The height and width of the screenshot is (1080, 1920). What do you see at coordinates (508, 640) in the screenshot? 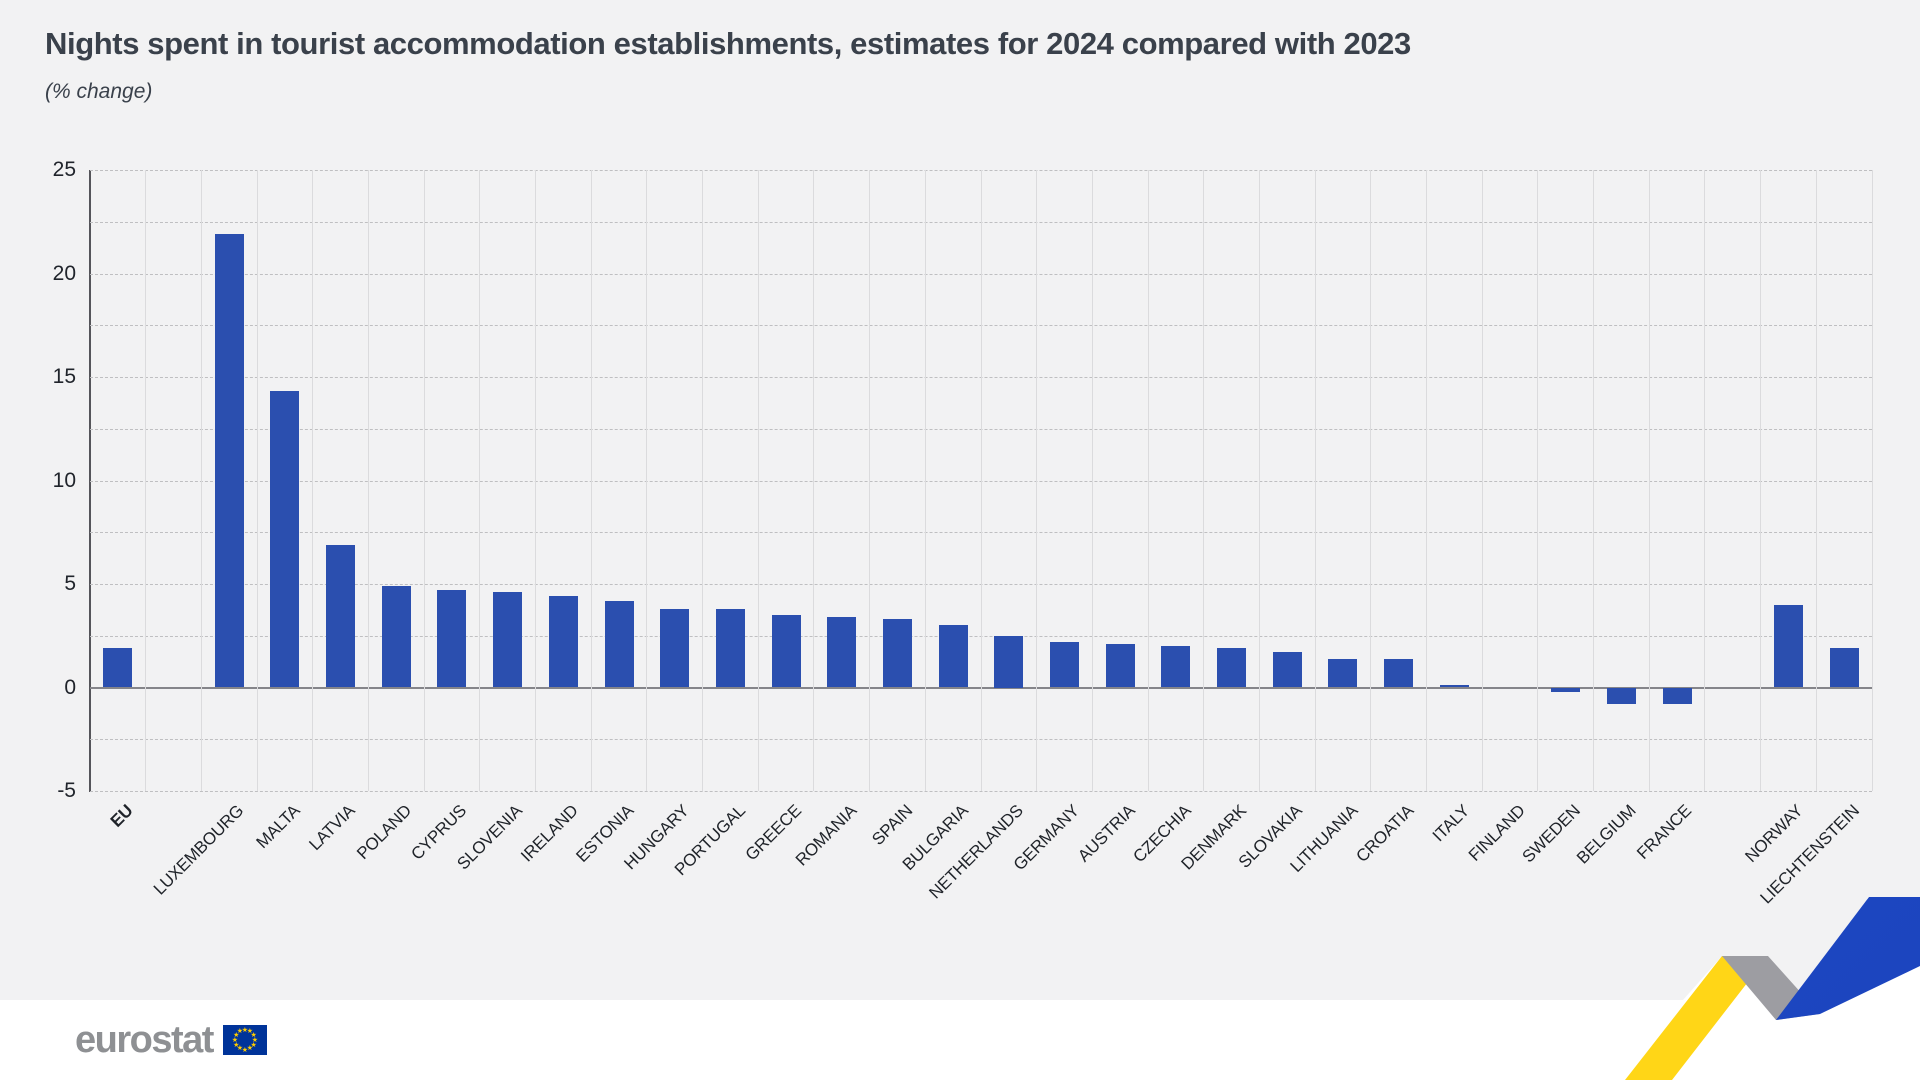
I see `bar-slovenia` at bounding box center [508, 640].